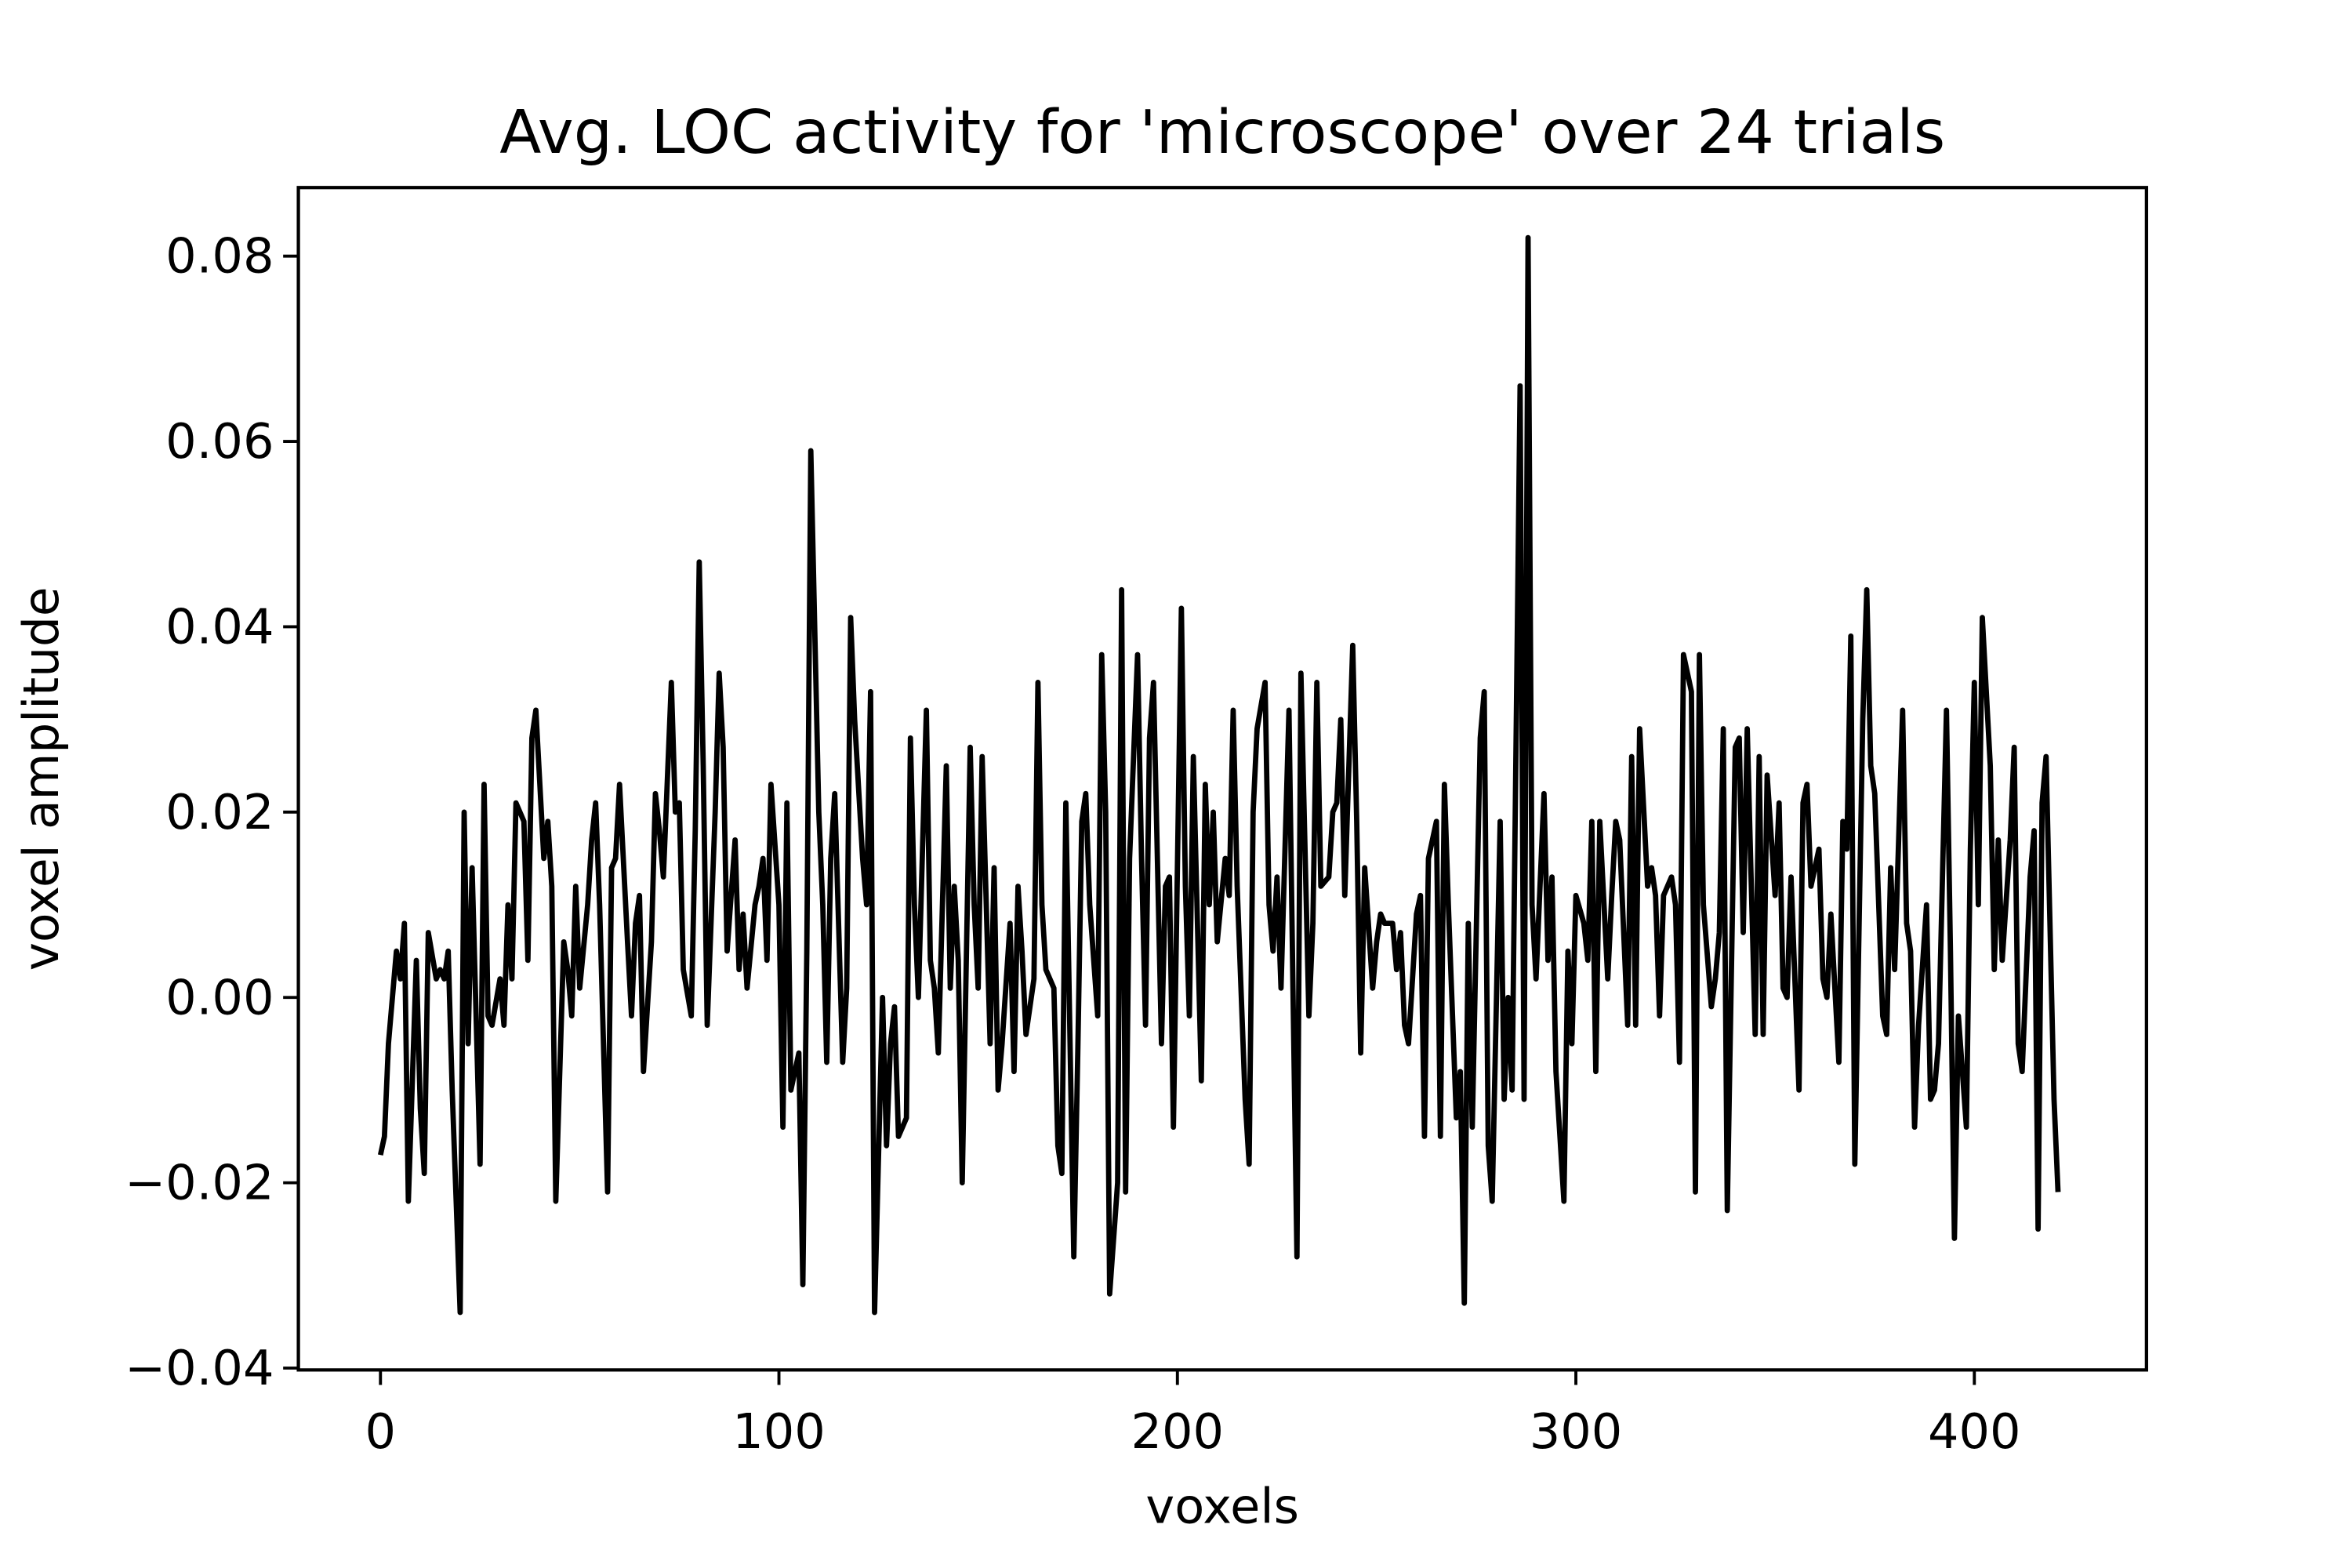  What do you see at coordinates (1974, 1431) in the screenshot?
I see `x-tick-label: 400` at bounding box center [1974, 1431].